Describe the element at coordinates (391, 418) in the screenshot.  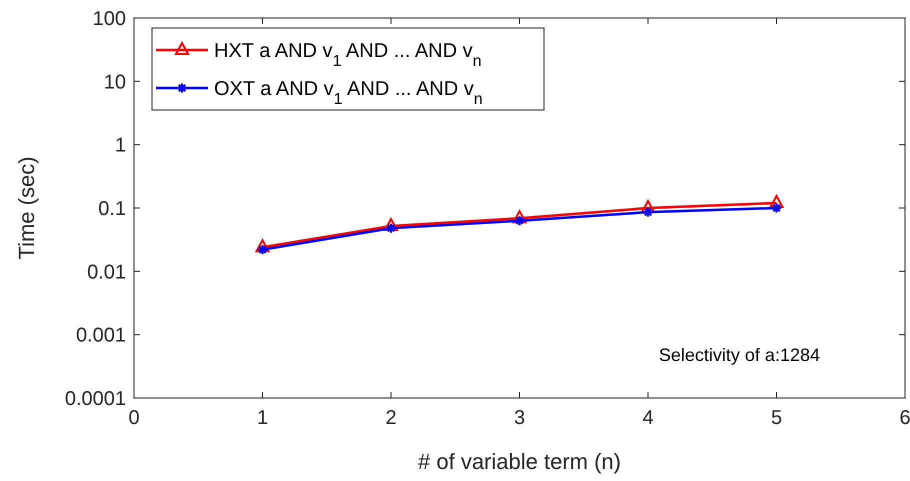
I see `x-tick-label: 2` at that location.